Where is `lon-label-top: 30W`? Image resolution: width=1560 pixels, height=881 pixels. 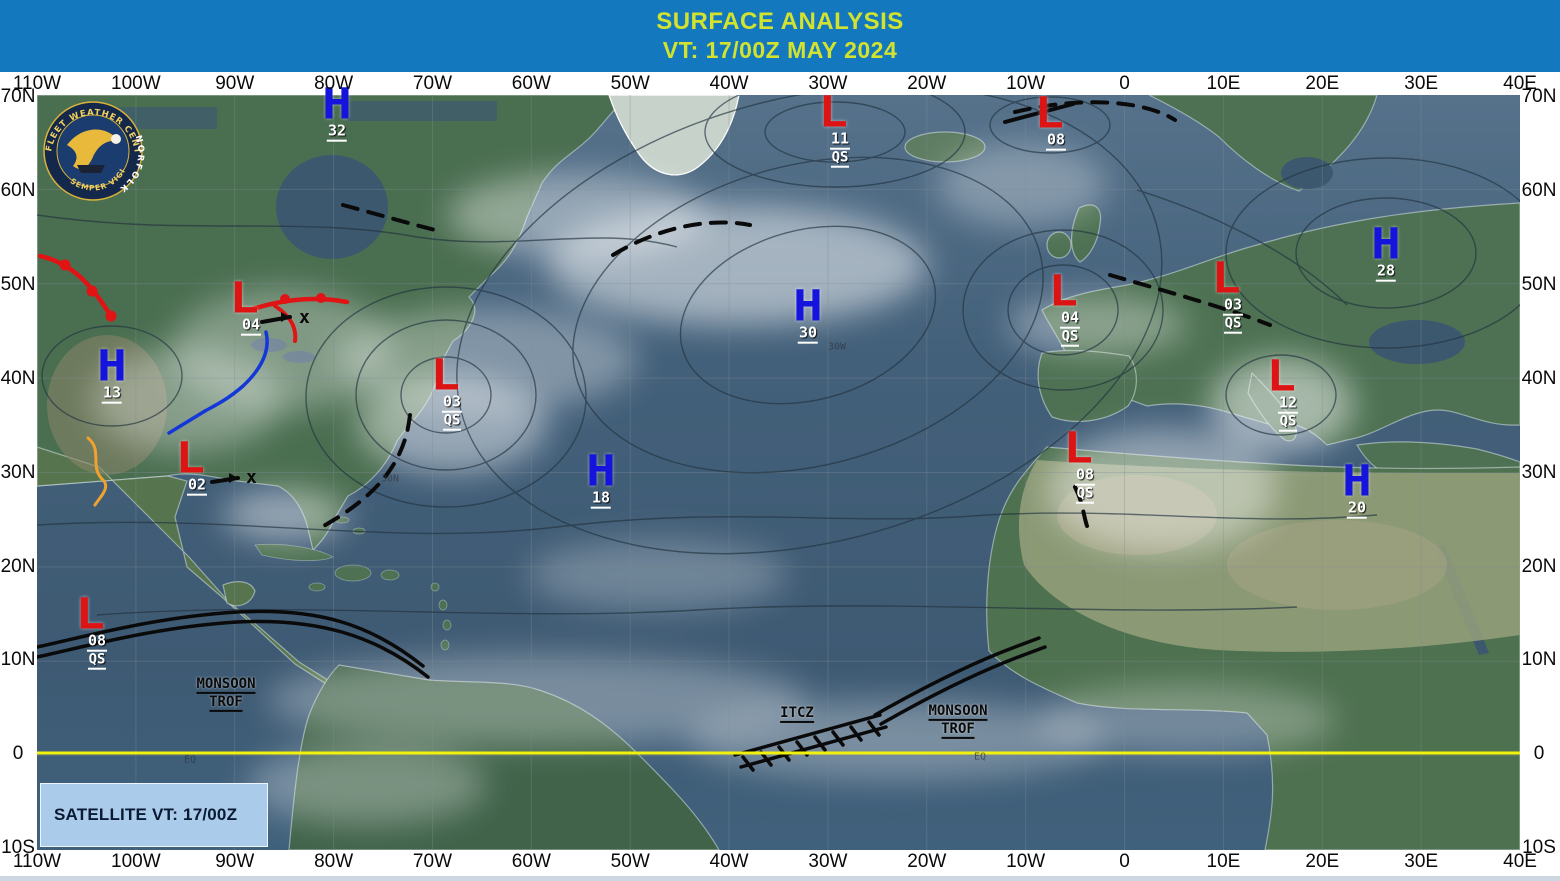 lon-label-top: 30W is located at coordinates (828, 83).